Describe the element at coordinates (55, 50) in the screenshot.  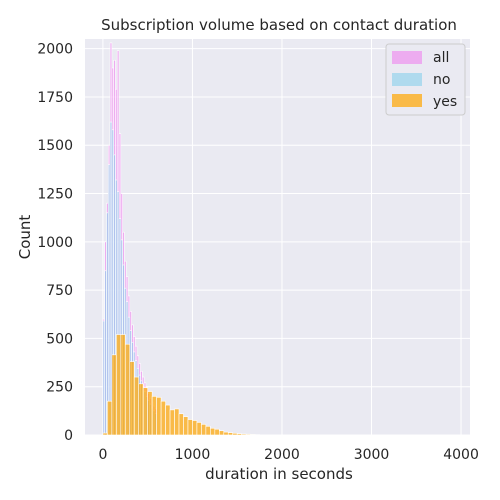
I see `y-tick-label: 2000` at that location.